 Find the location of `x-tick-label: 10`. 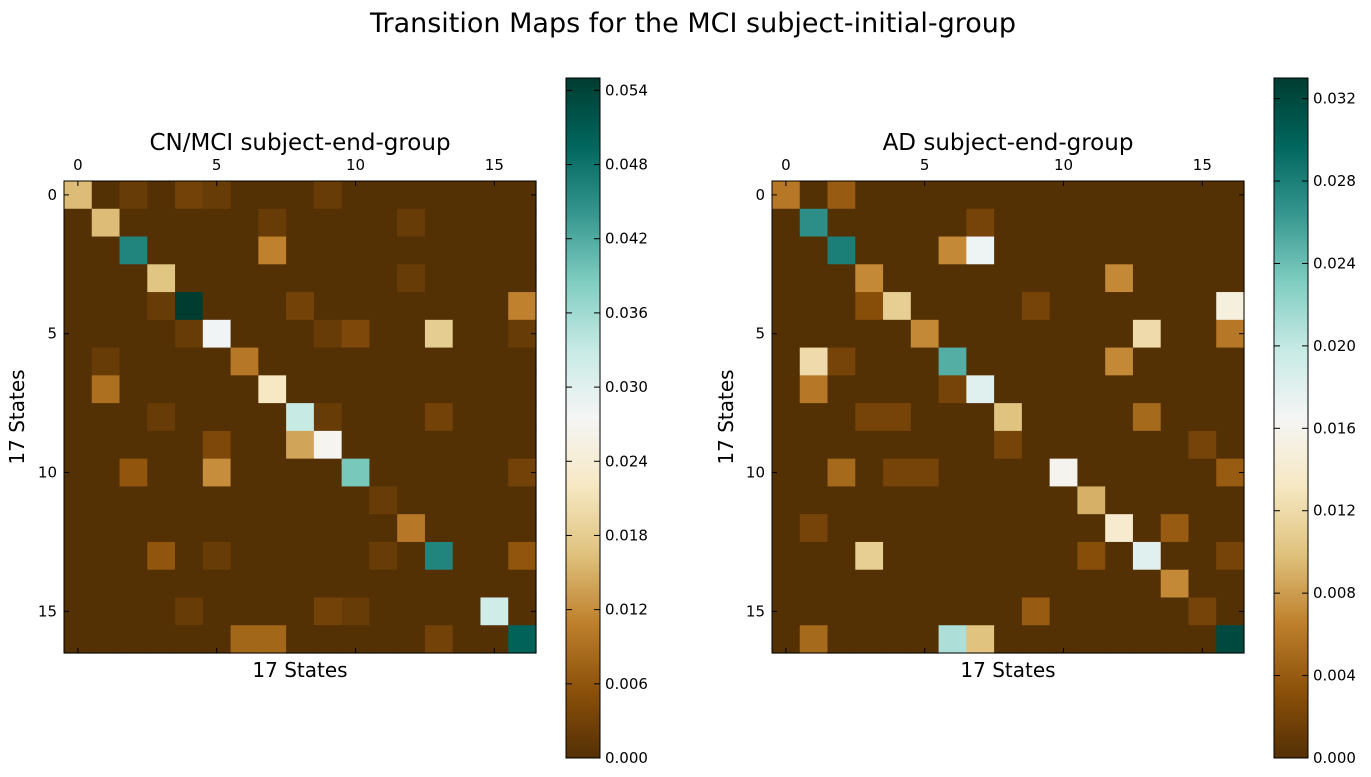

x-tick-label: 10 is located at coordinates (1063, 165).